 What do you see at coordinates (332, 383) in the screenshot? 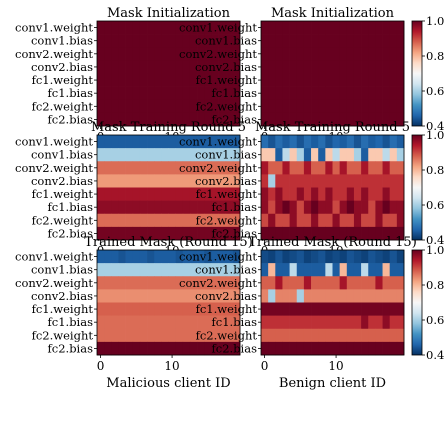
I see `x-axis-label: Benign client ID` at bounding box center [332, 383].